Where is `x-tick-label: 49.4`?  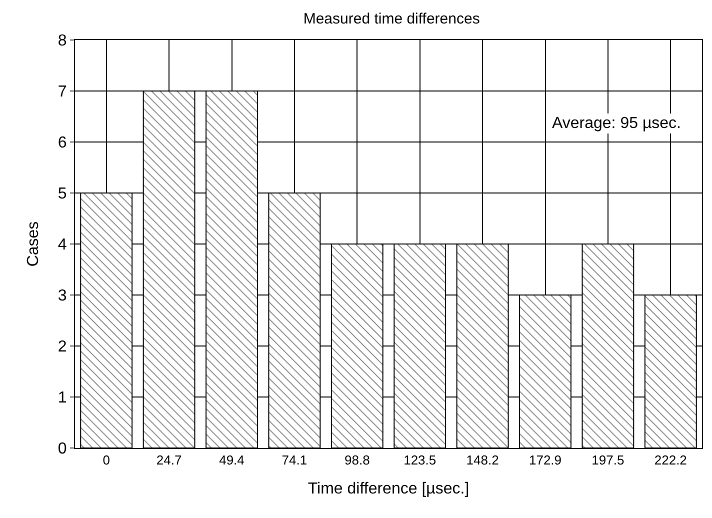
x-tick-label: 49.4 is located at coordinates (231, 460).